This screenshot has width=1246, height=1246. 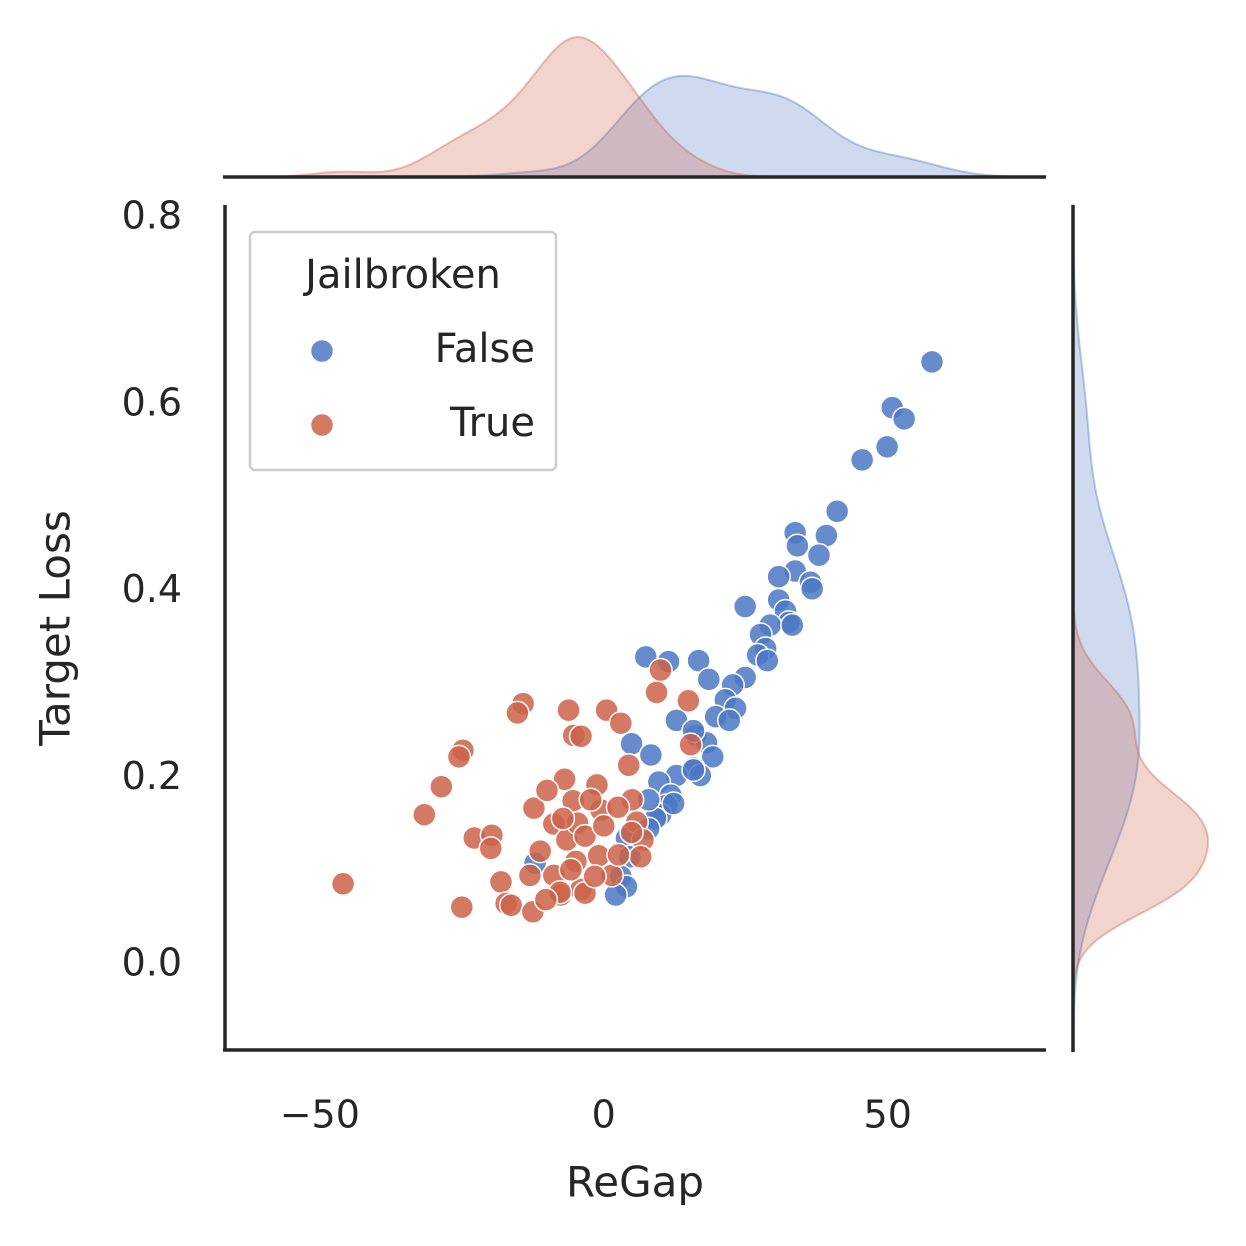 I want to click on y-tick-label: 0.2, so click(x=152, y=776).